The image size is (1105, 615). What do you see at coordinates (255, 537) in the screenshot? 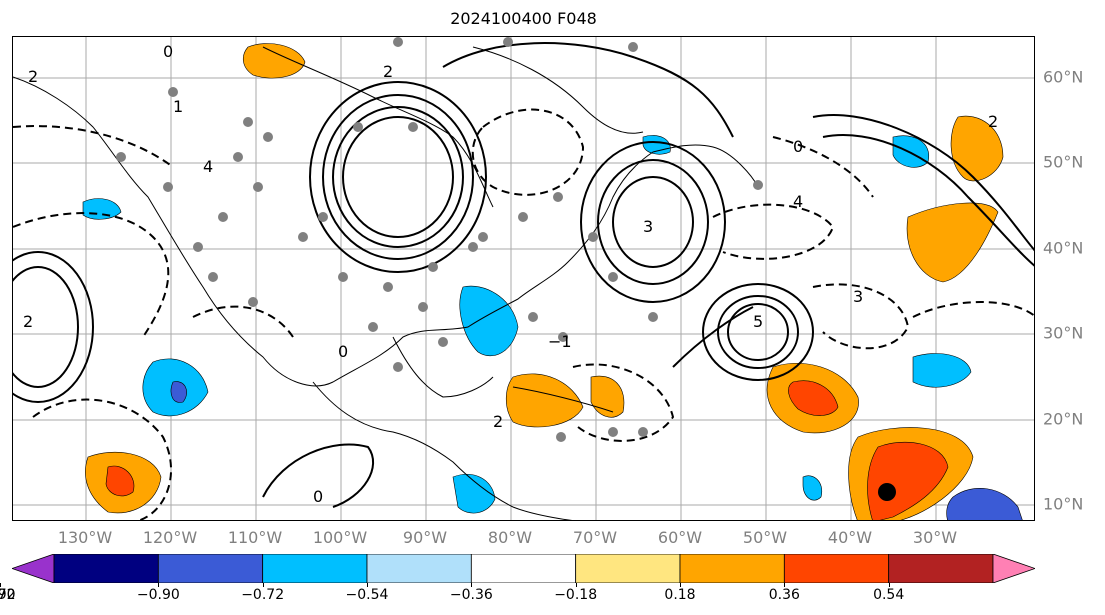
I see `lon-label-110w: 110°W` at bounding box center [255, 537].